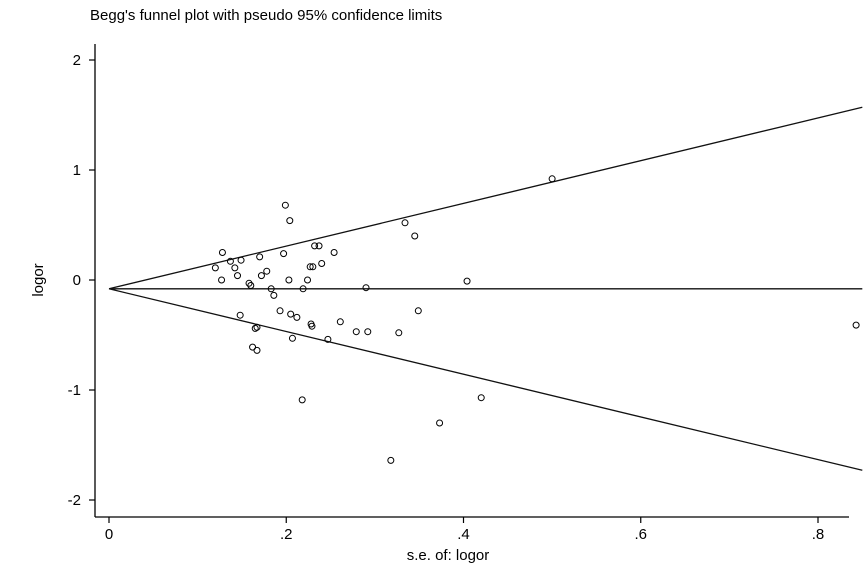 The image size is (863, 571). I want to click on x-axis: 0 .2 .4 .6 .8, so click(464, 530).